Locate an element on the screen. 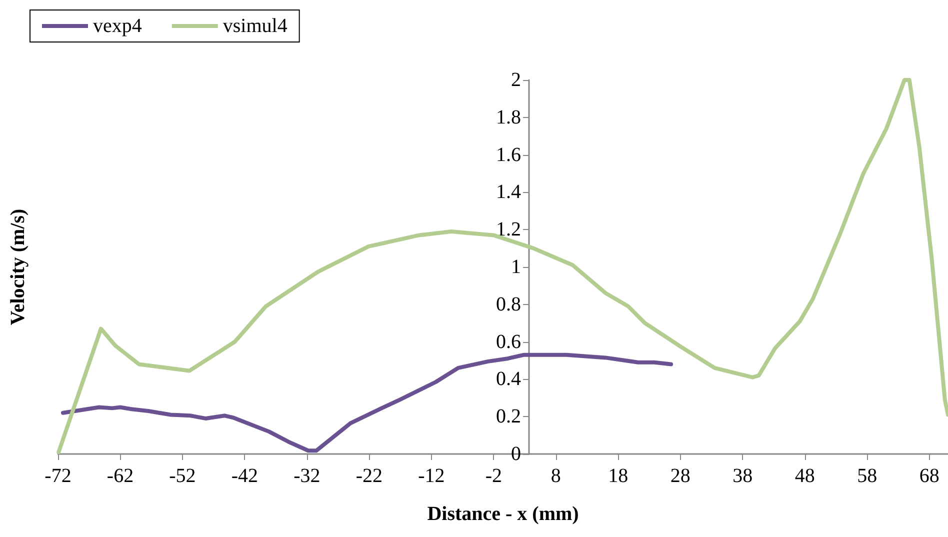  x-tick-label: 8 is located at coordinates (555, 476).